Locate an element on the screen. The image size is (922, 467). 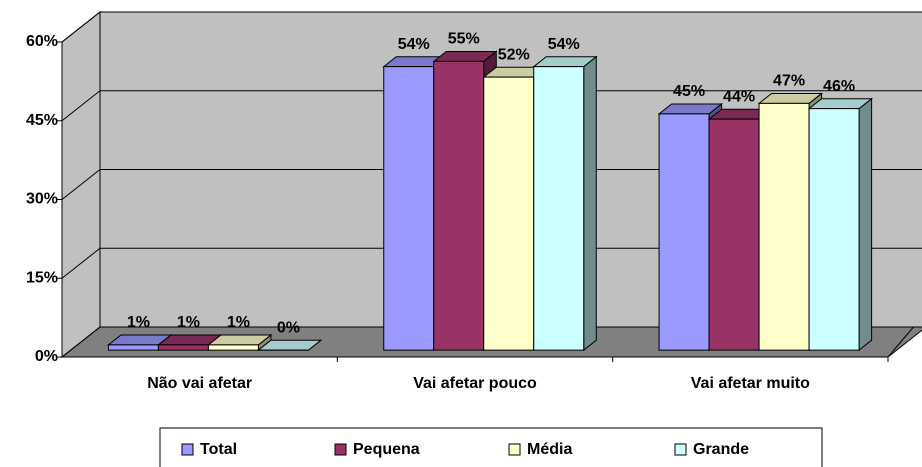
data-label: 44% is located at coordinates (739, 96).